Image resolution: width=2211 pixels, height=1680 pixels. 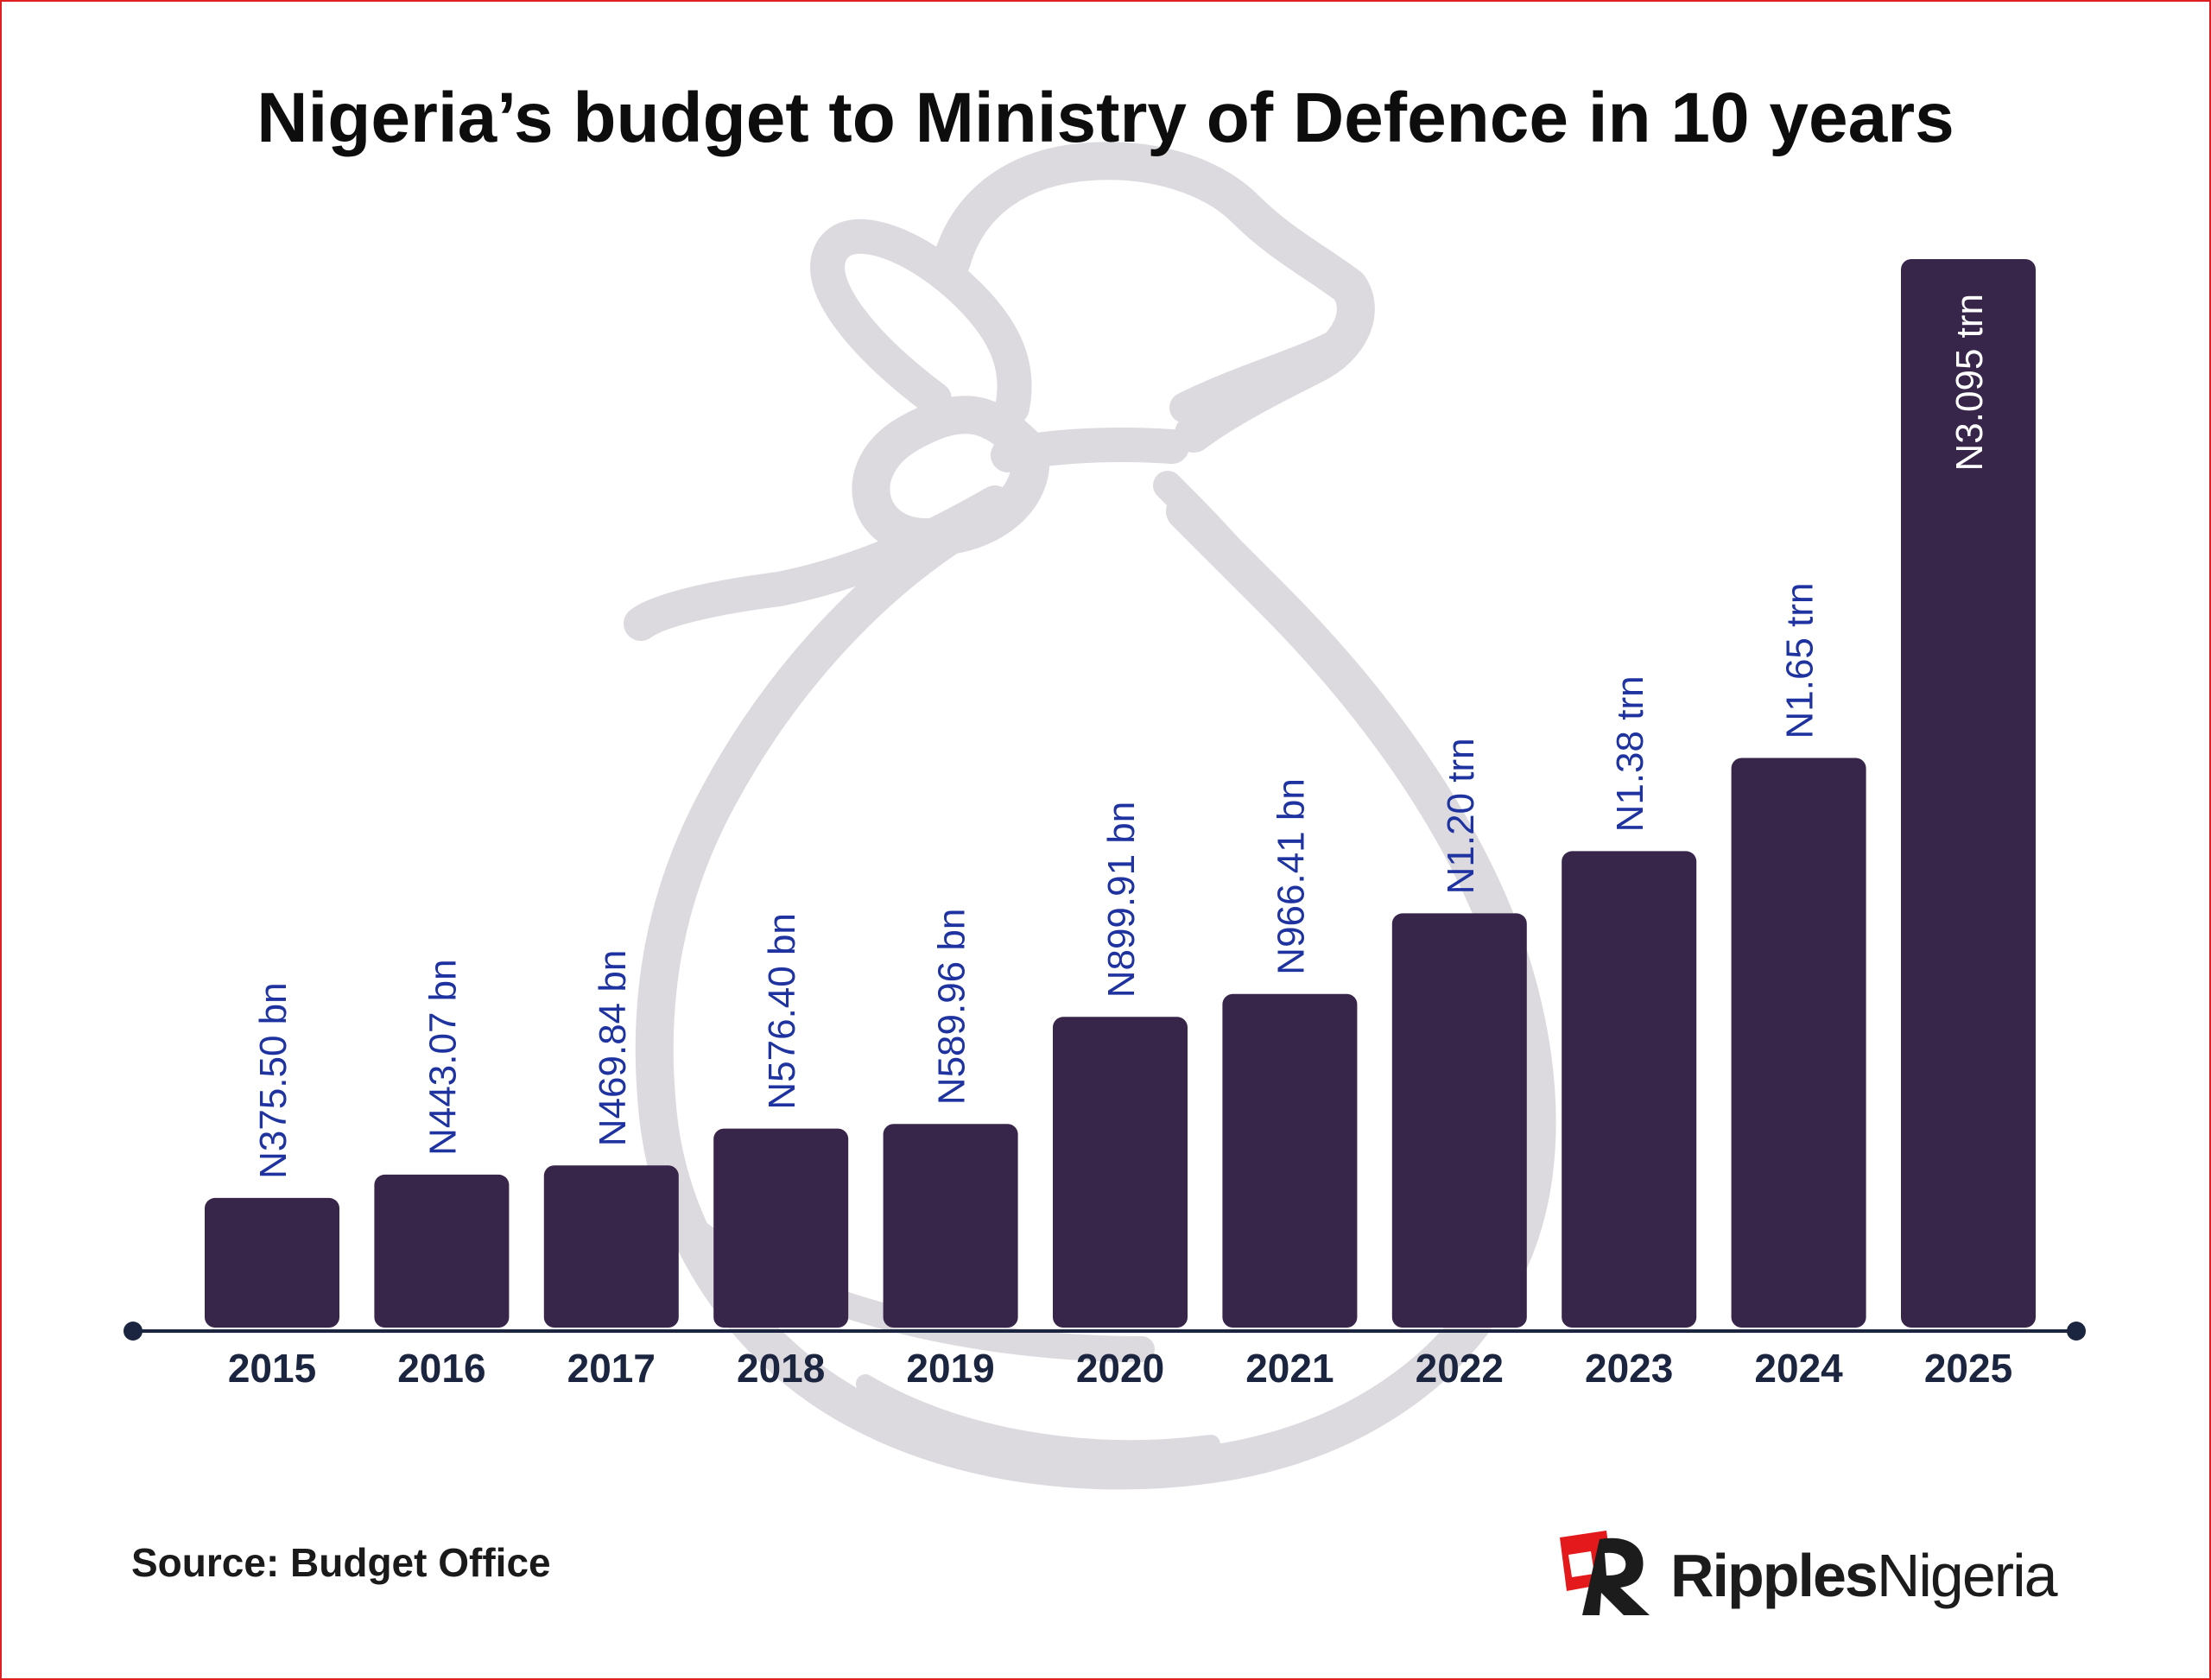 I want to click on x-tick-label: 2024, so click(x=1798, y=1368).